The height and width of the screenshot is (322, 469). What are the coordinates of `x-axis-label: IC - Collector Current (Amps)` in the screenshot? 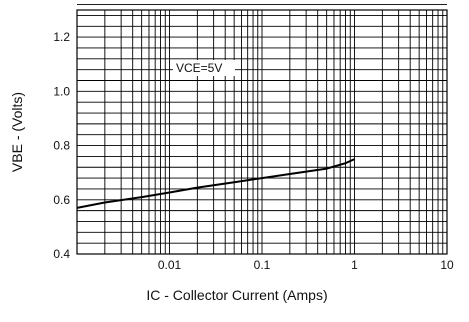 It's located at (236, 295).